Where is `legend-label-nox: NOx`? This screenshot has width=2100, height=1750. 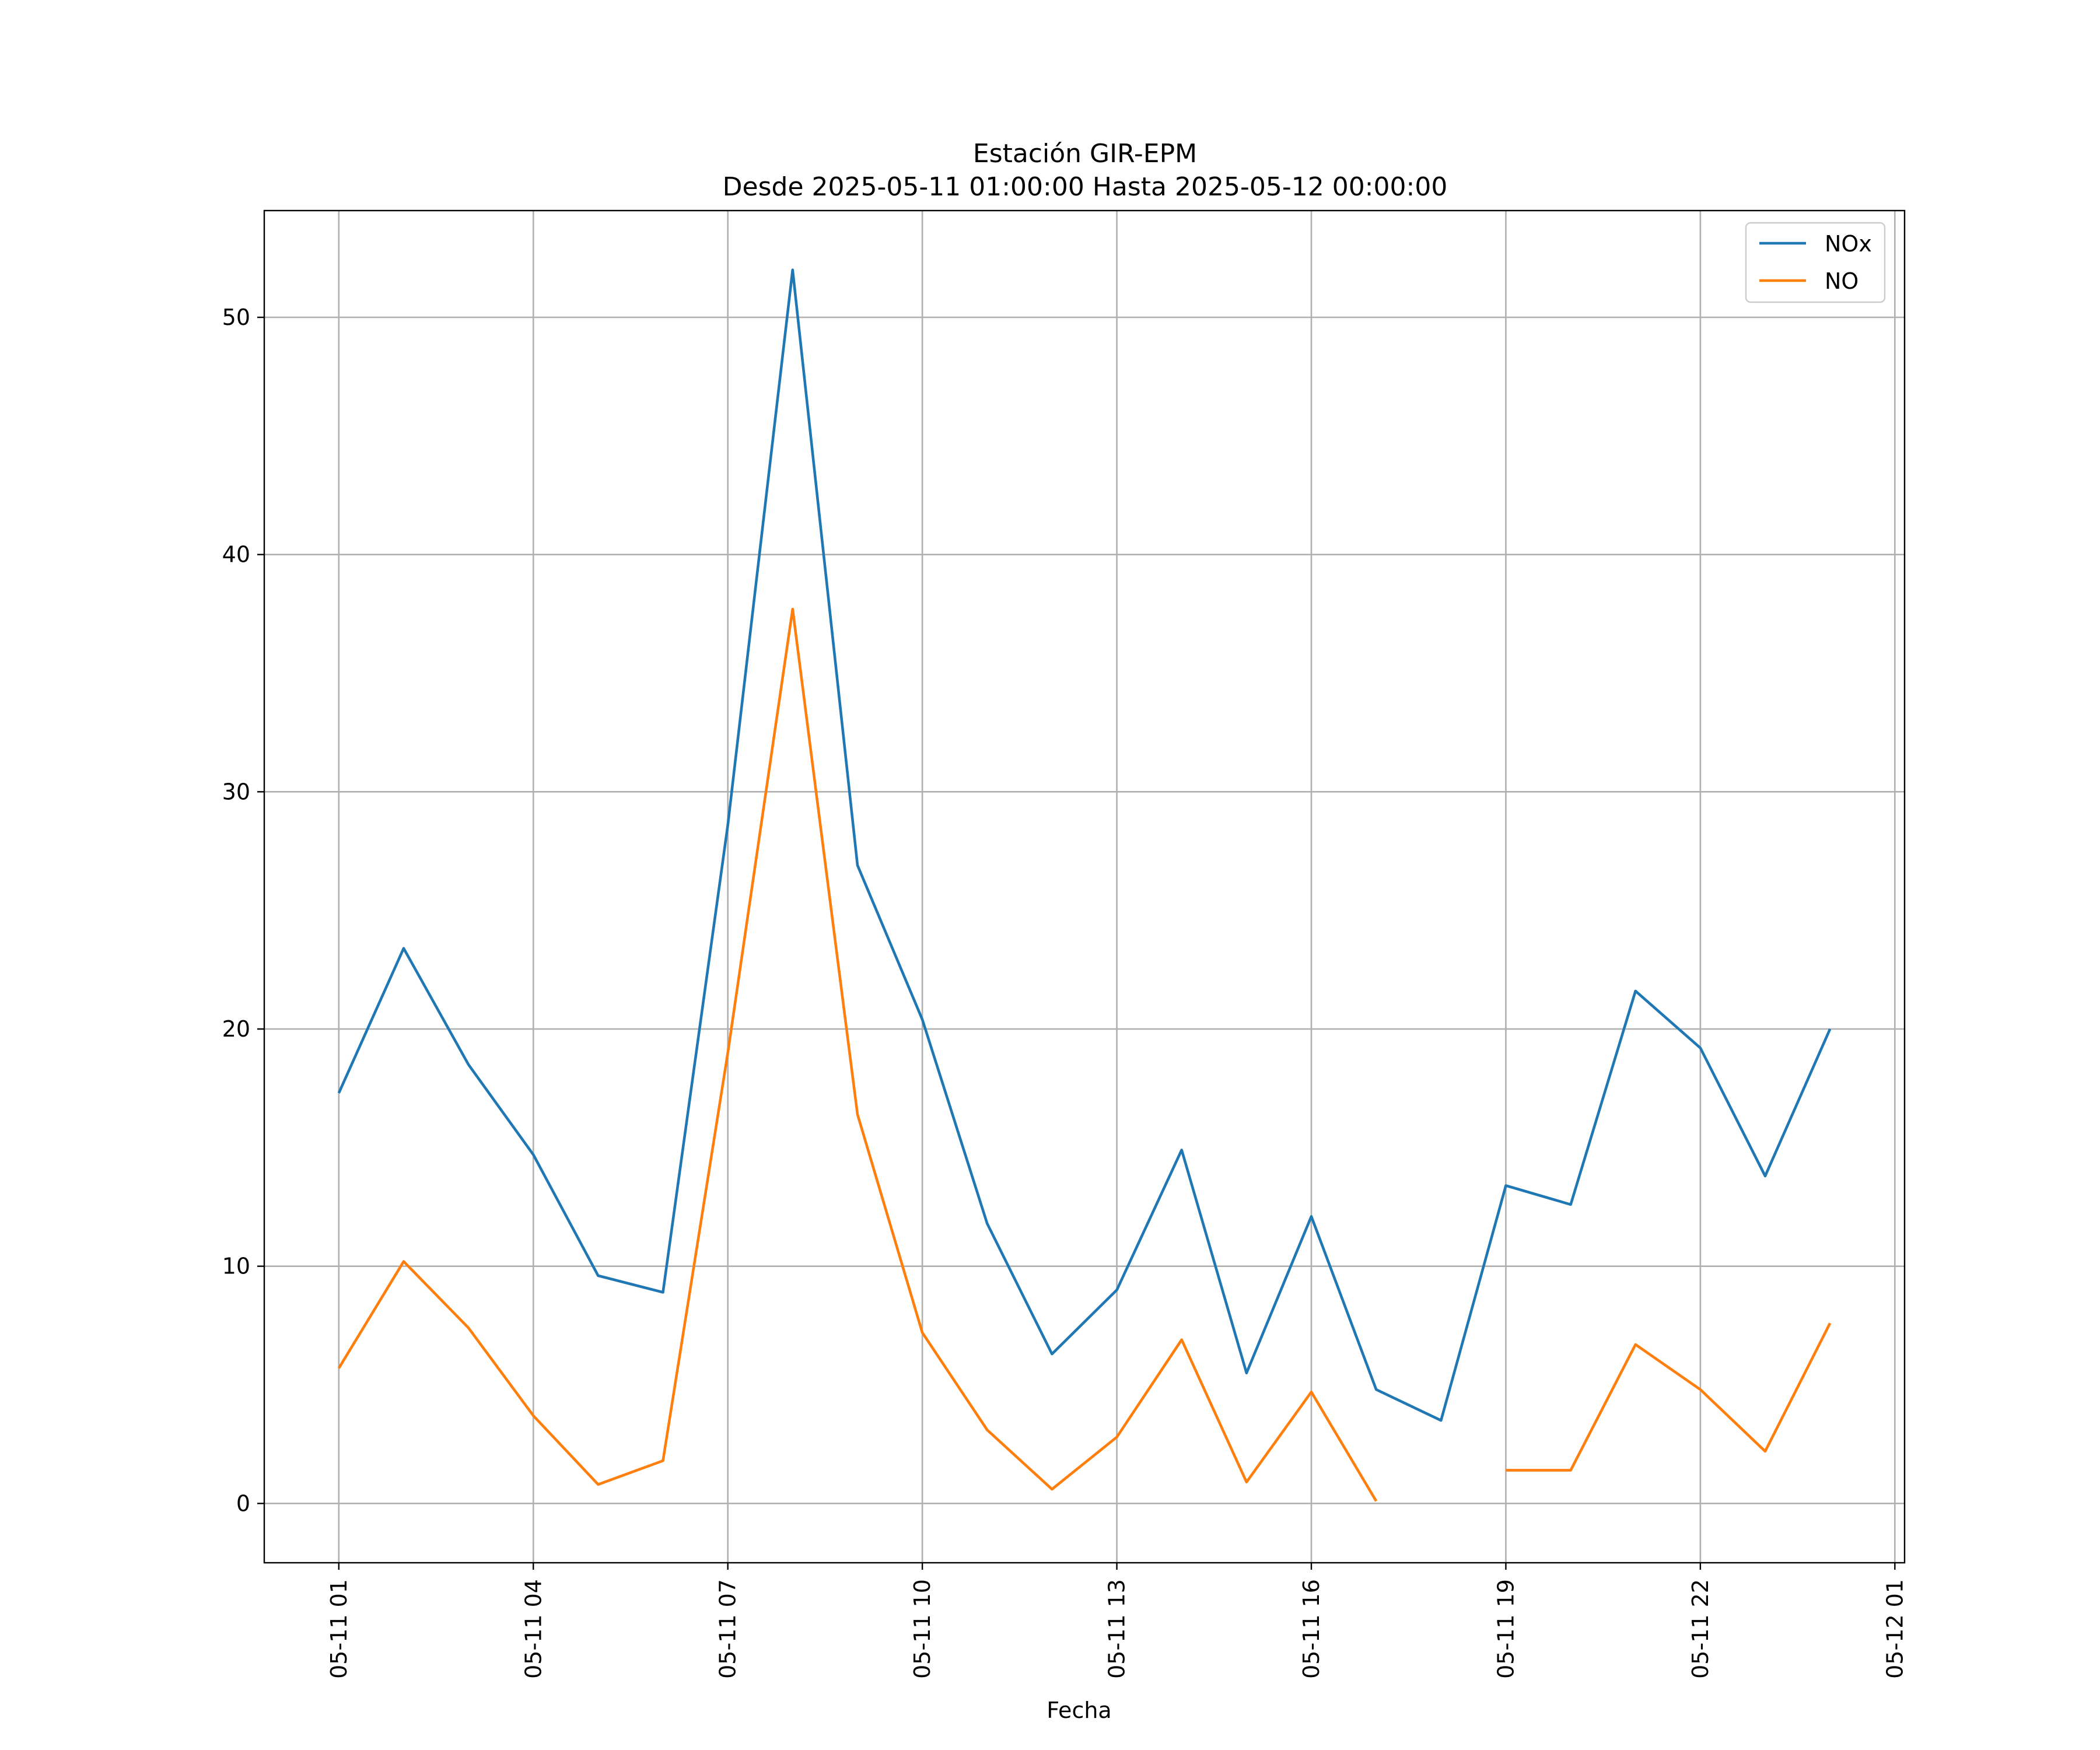 legend-label-nox: NOx is located at coordinates (1848, 244).